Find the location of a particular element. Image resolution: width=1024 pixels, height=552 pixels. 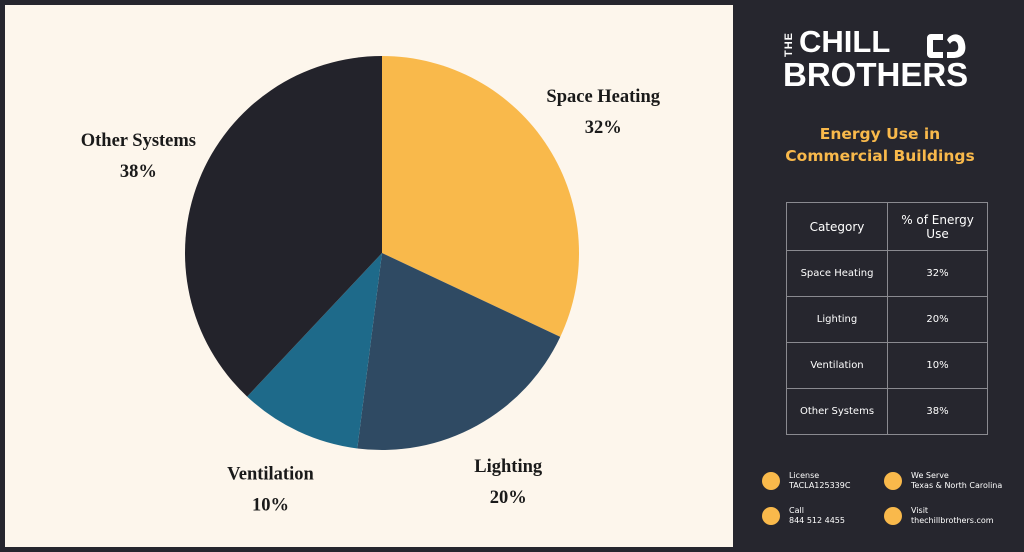

contact-text: Visit thechillbrothers.com is located at coordinates (952, 516).